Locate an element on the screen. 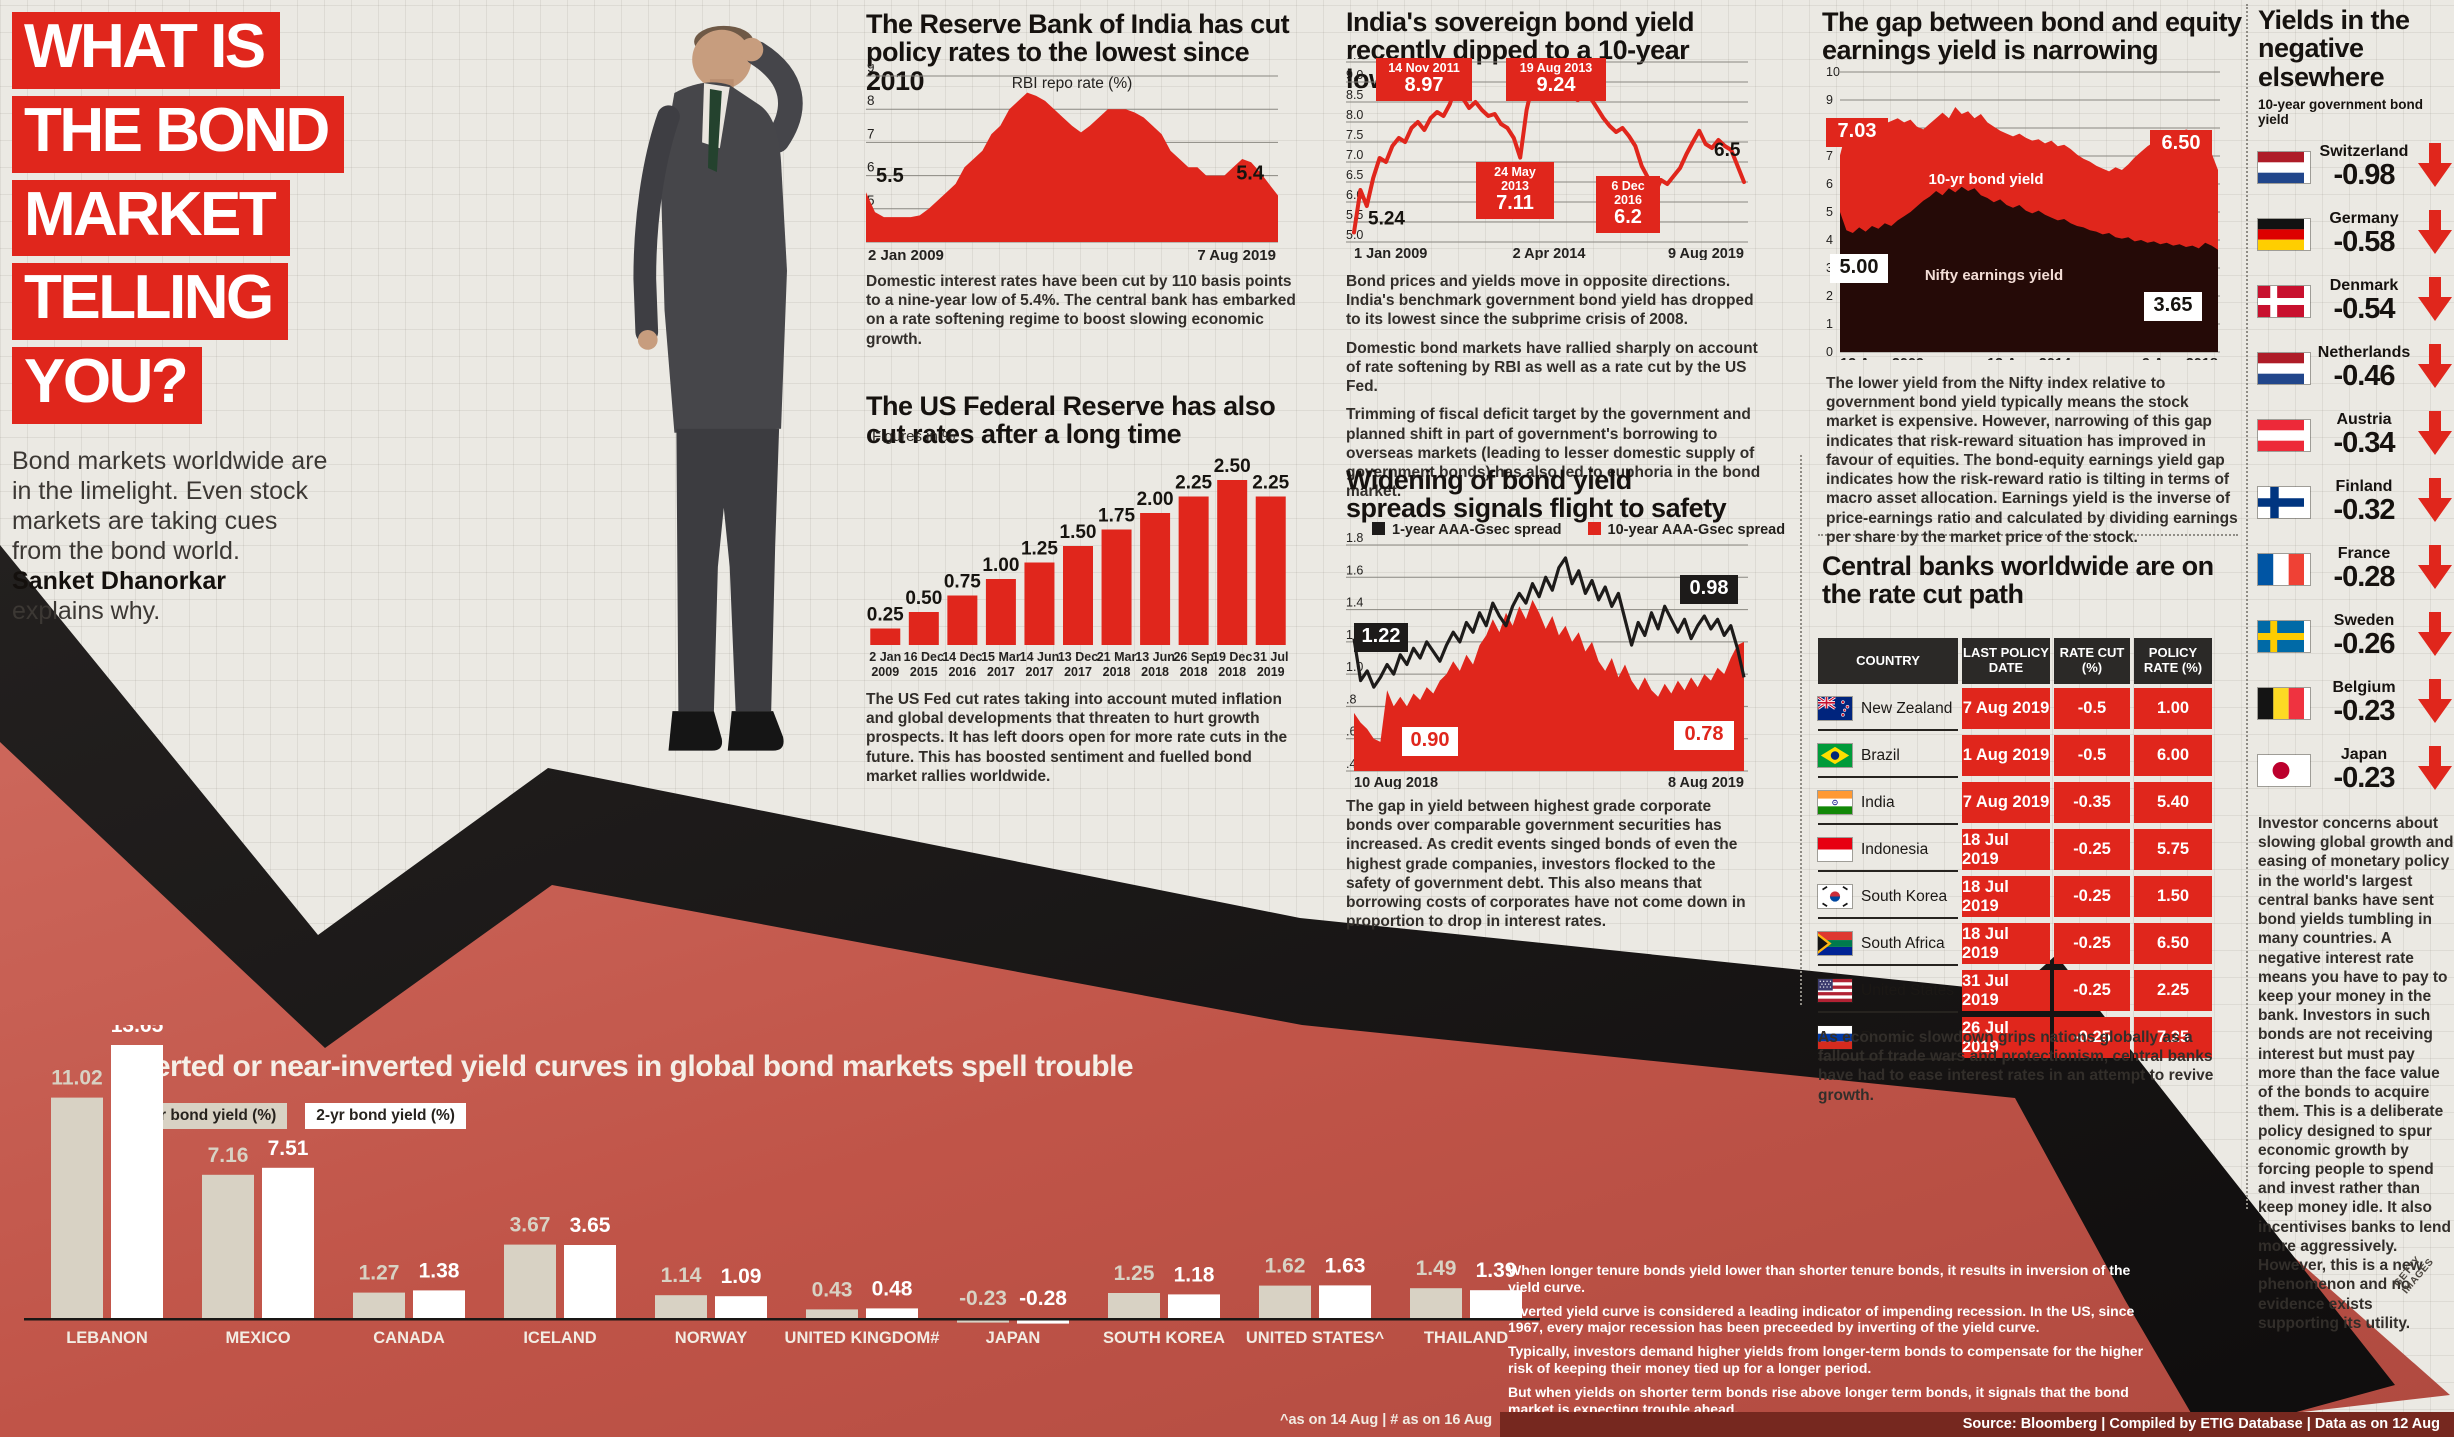 This screenshot has width=2454, height=1437. flag-south-korea is located at coordinates (1835, 896).